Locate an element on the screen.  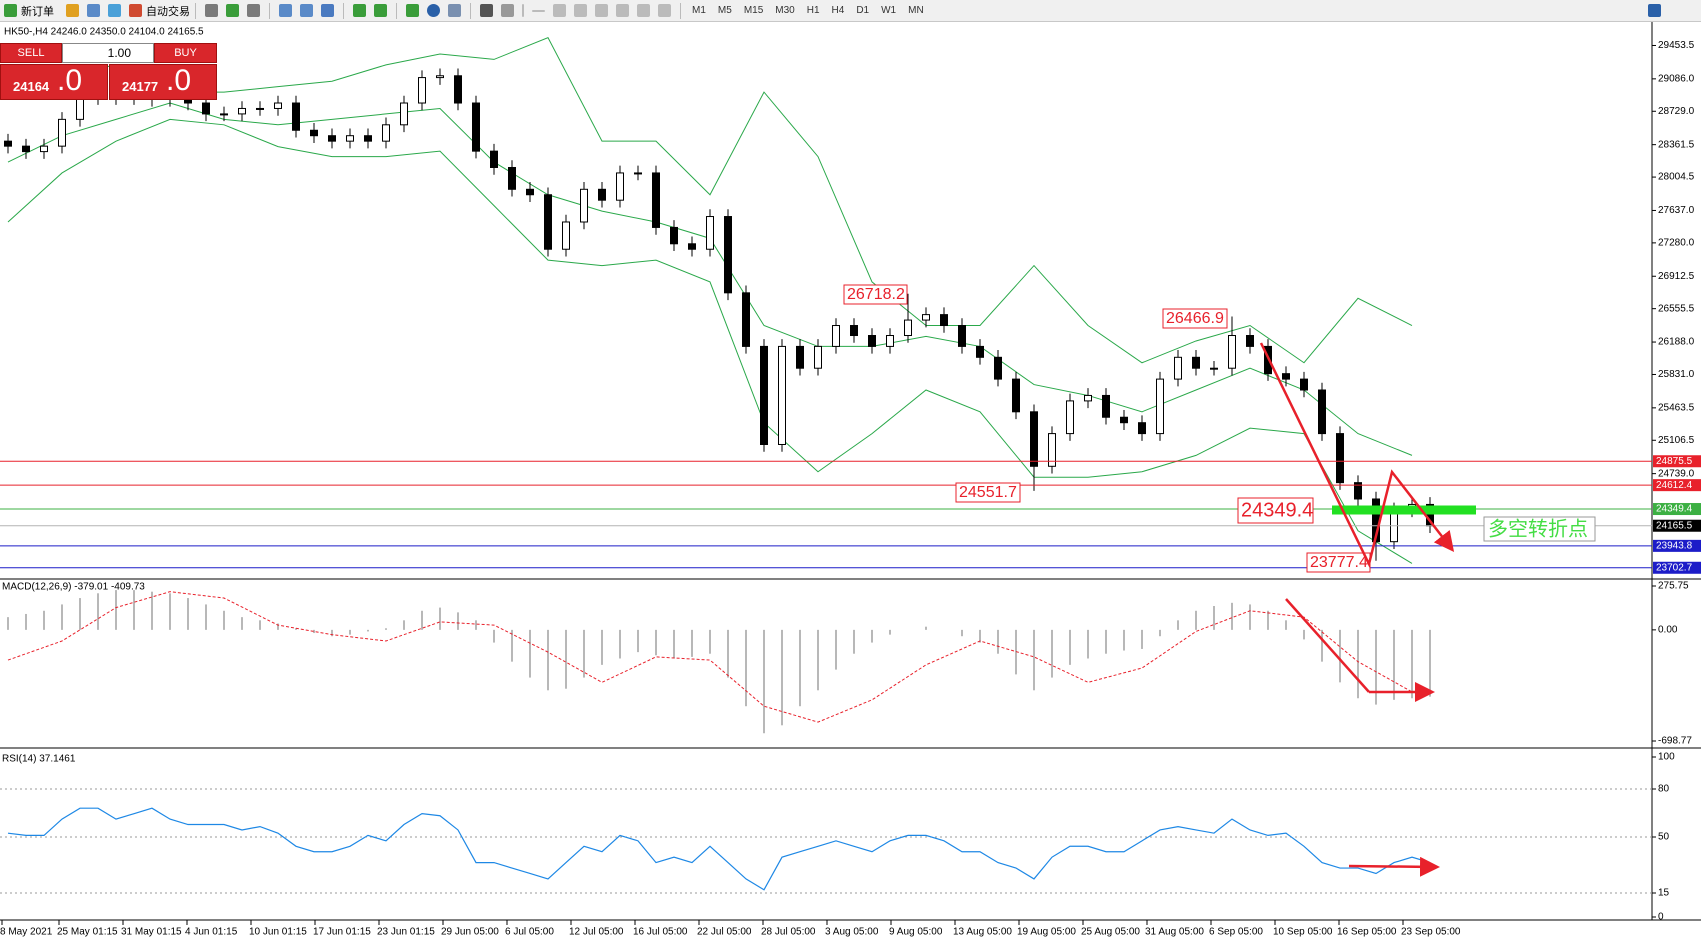
fibo-tool is located at coordinates (601, 10).